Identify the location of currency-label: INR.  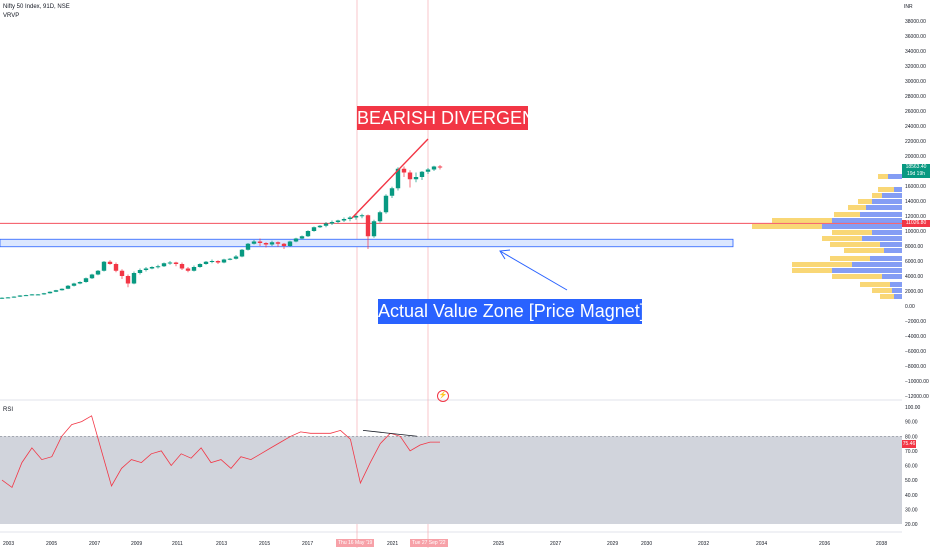
(908, 7).